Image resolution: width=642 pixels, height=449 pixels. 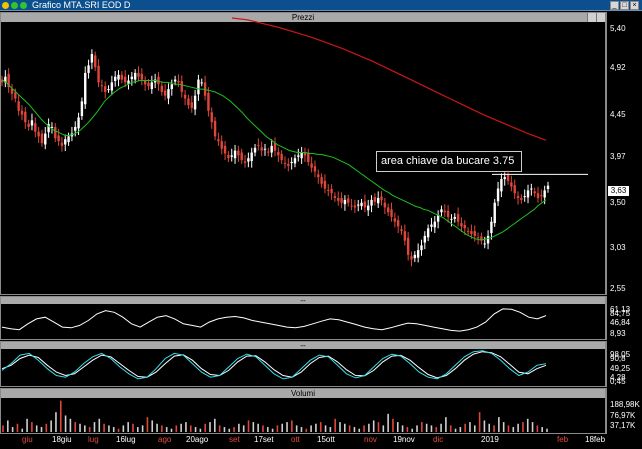 What do you see at coordinates (600, 17) in the screenshot?
I see `panel-close-button` at bounding box center [600, 17].